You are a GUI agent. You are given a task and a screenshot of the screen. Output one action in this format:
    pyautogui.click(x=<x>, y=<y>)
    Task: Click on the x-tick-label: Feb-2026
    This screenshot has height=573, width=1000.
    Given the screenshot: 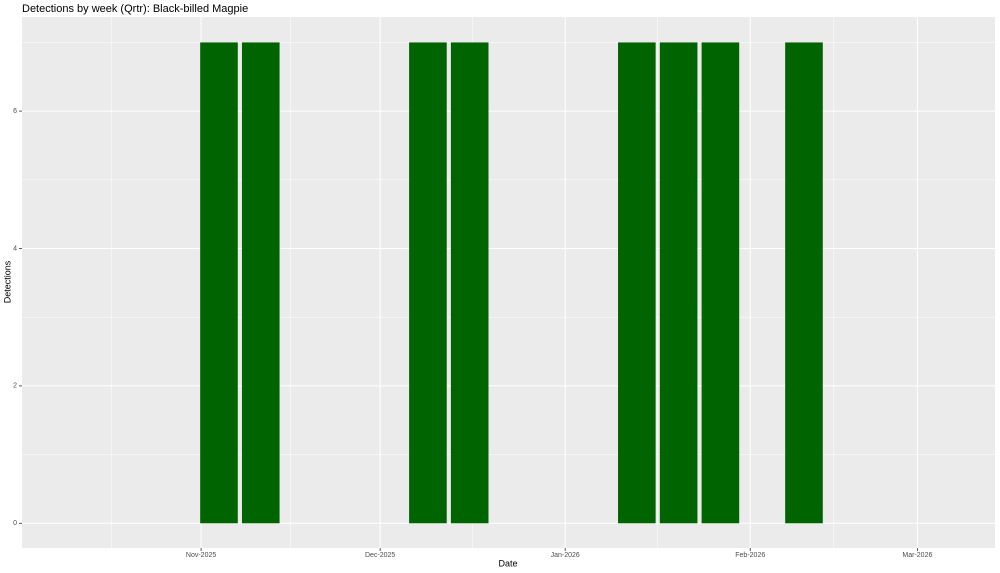 What is the action you would take?
    pyautogui.click(x=750, y=555)
    